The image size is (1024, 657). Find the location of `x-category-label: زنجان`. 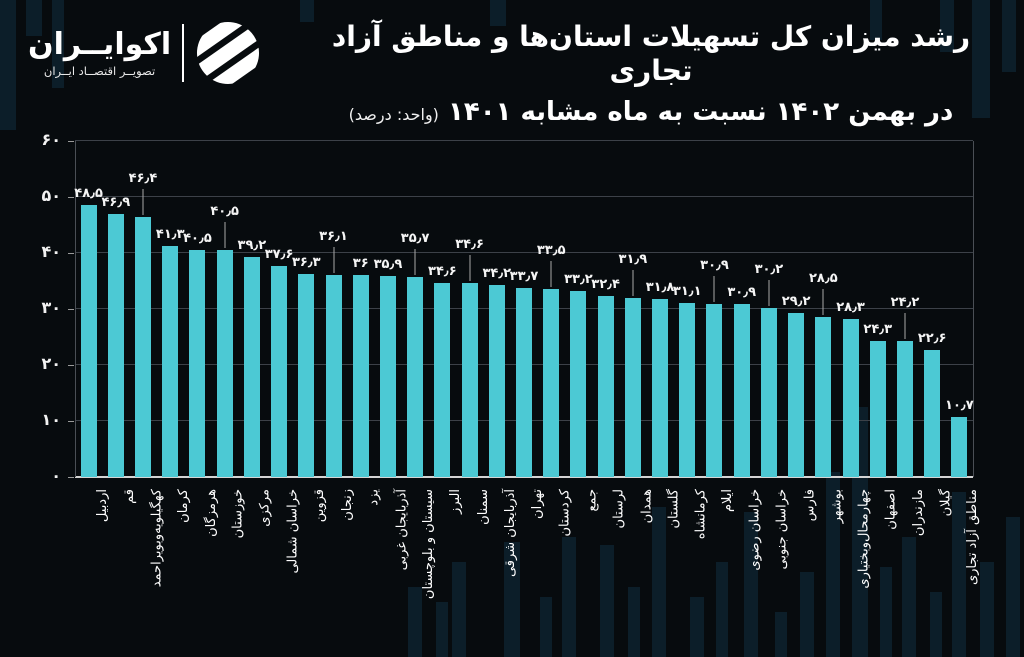

x-category-label: زنجان is located at coordinates (347, 505).